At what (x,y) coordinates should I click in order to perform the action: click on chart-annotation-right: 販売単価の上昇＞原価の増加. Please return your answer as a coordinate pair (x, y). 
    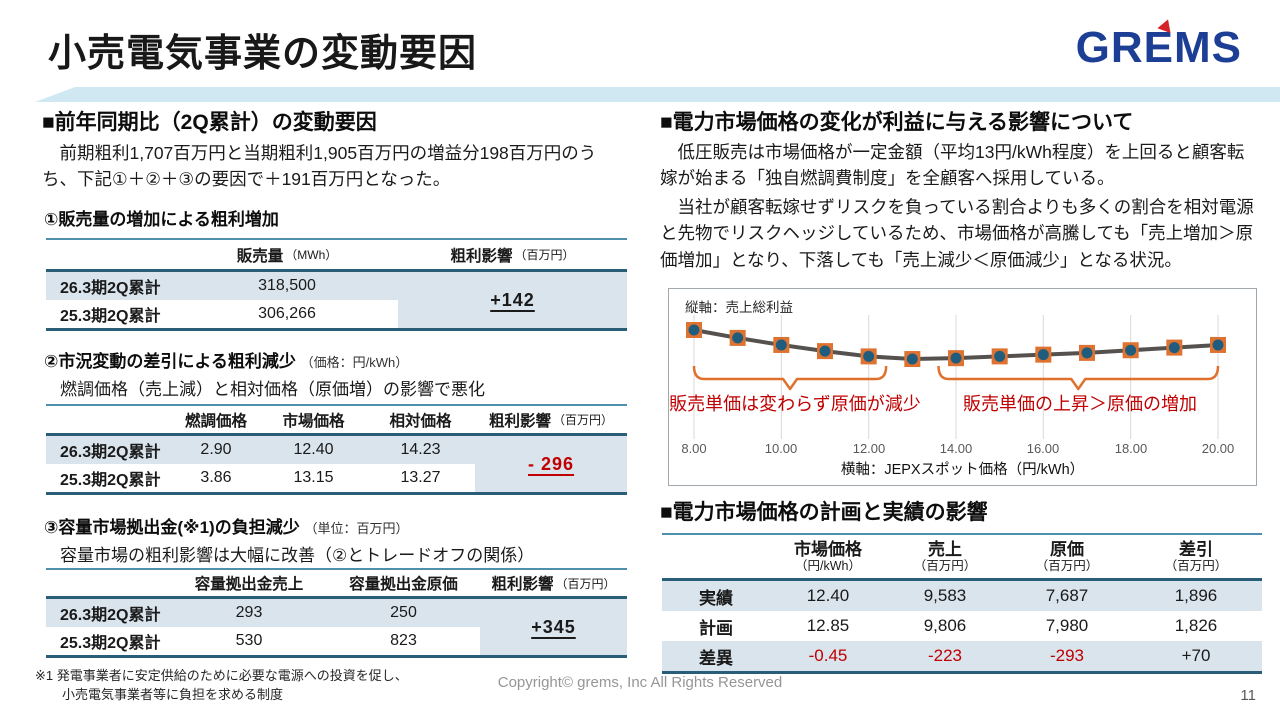
    Looking at the image, I should click on (1080, 404).